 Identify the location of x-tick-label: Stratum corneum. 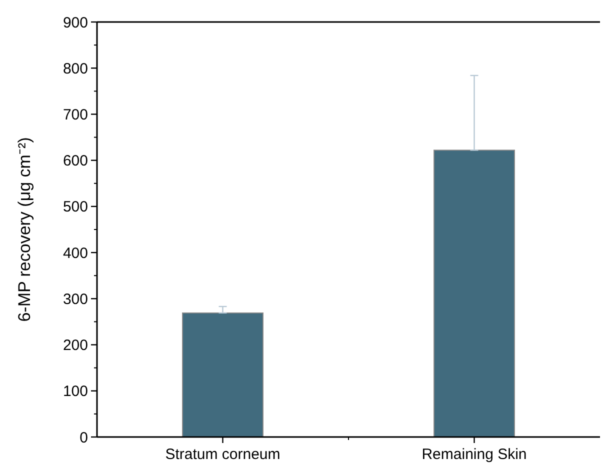
(222, 454).